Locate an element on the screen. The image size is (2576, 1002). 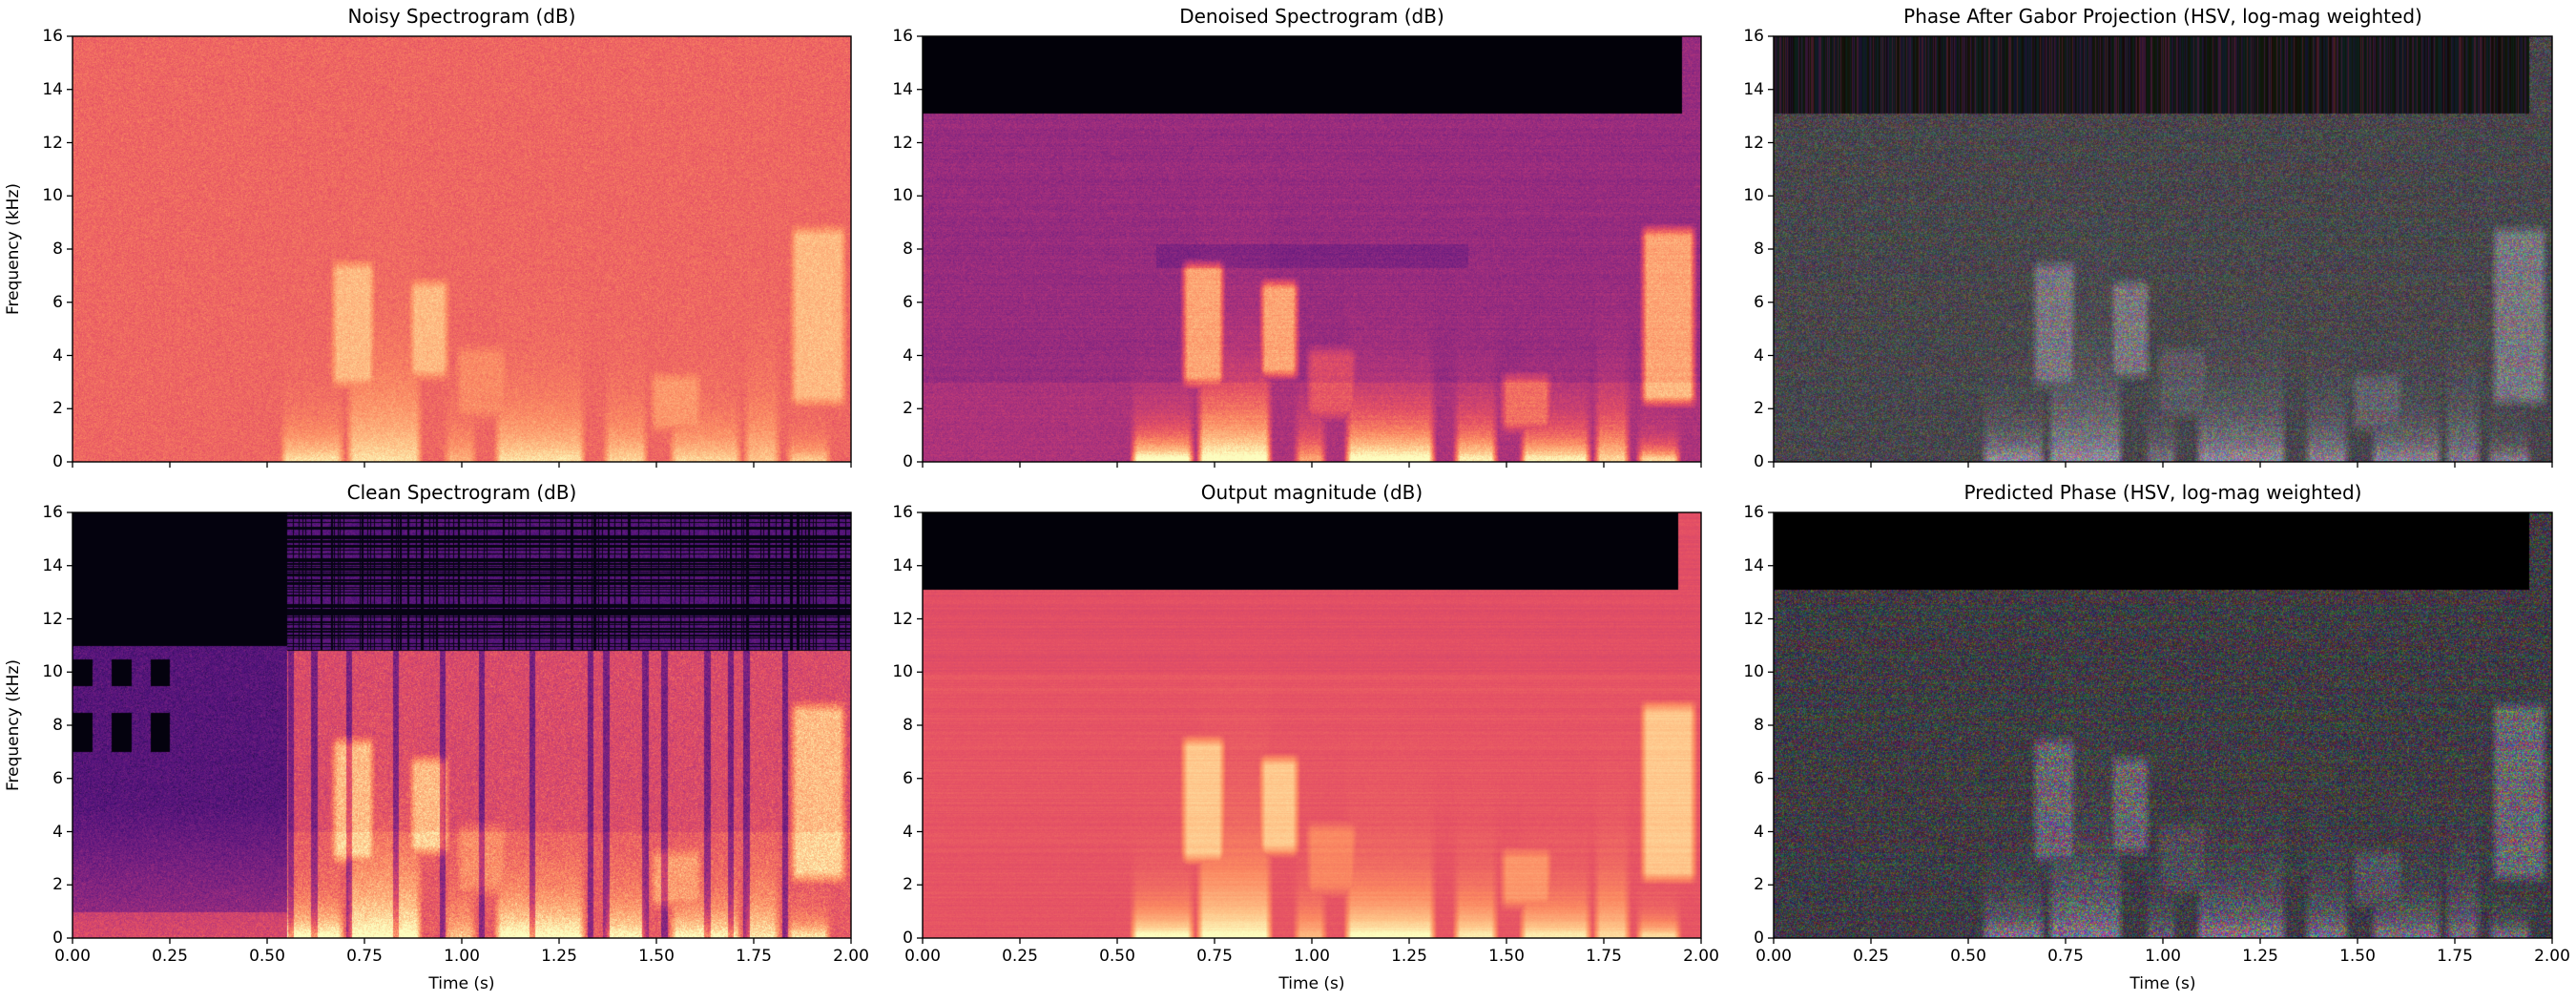
predicted-phase-axes is located at coordinates (2160, 727).